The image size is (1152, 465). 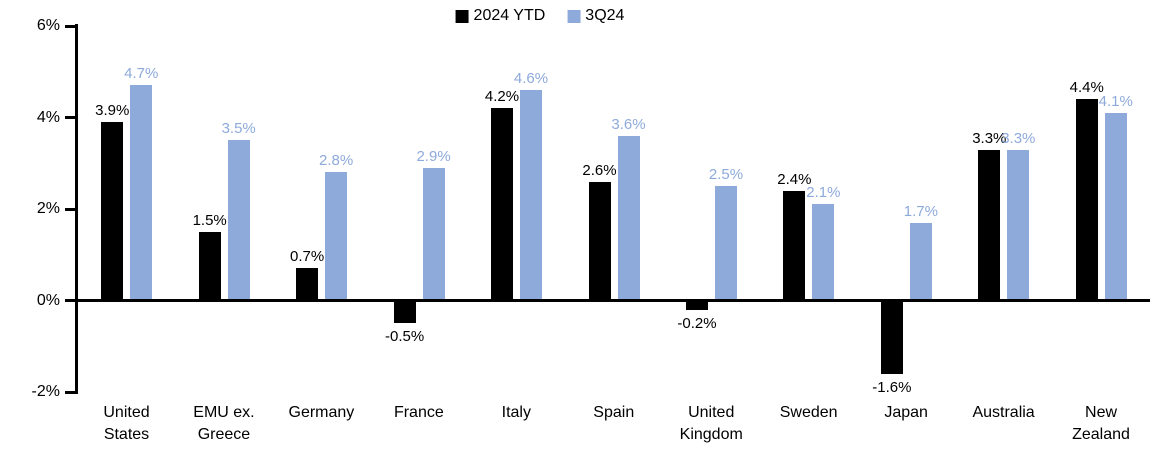 What do you see at coordinates (605, 15) in the screenshot?
I see `legend-label: 3Q24` at bounding box center [605, 15].